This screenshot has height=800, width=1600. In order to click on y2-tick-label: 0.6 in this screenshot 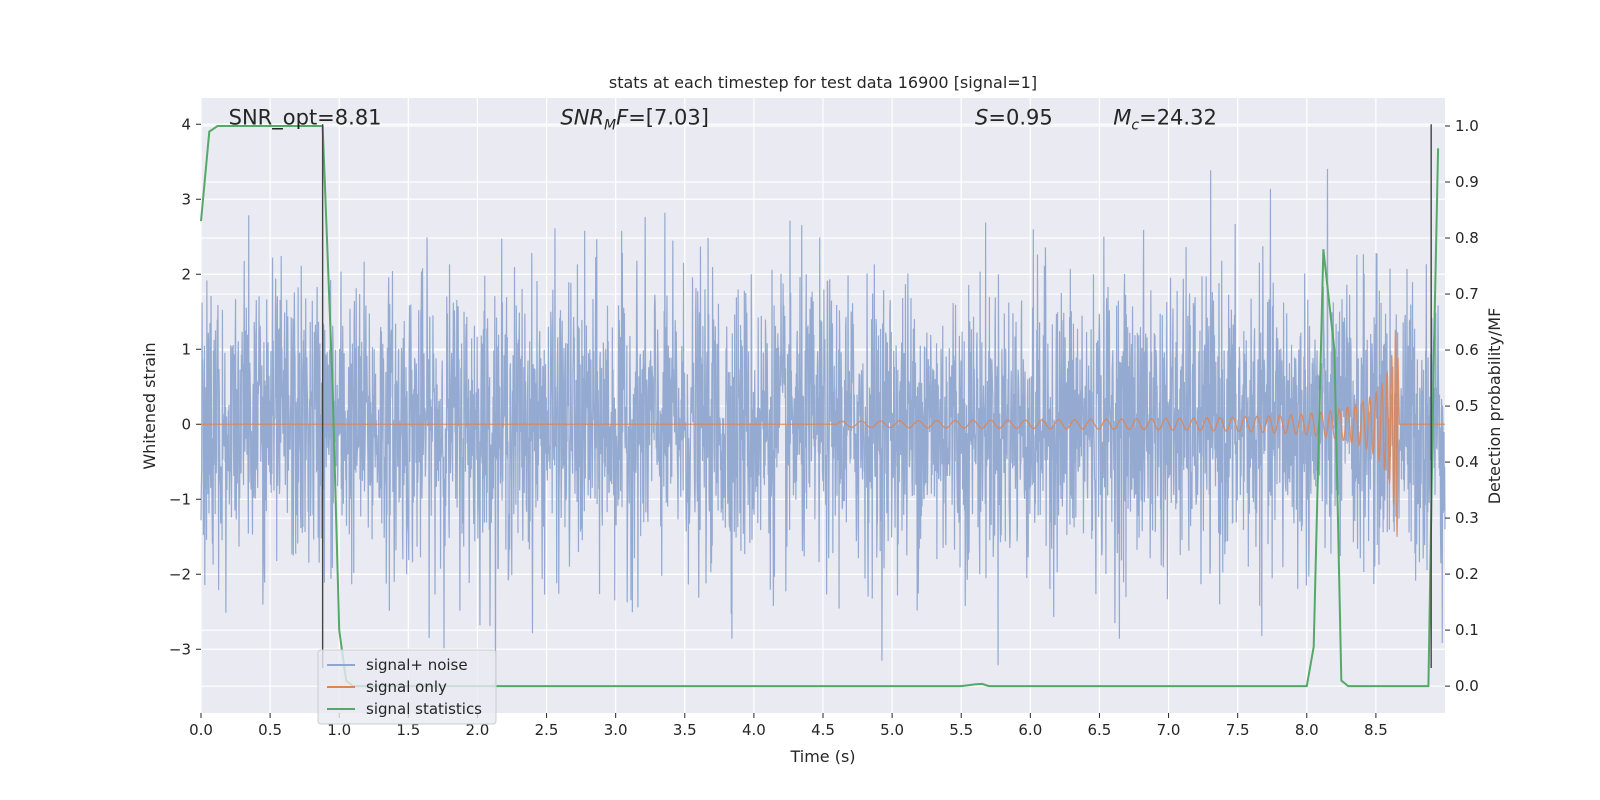, I will do `click(1467, 350)`.